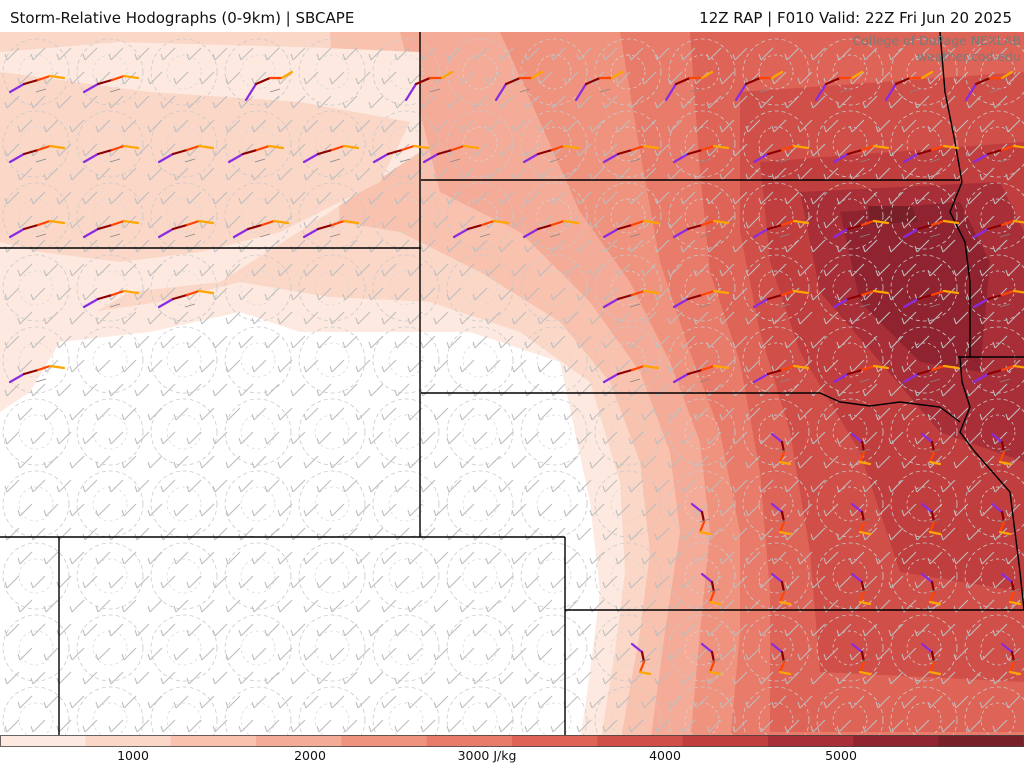  What do you see at coordinates (512, 741) in the screenshot?
I see `colorbar-ramp` at bounding box center [512, 741].